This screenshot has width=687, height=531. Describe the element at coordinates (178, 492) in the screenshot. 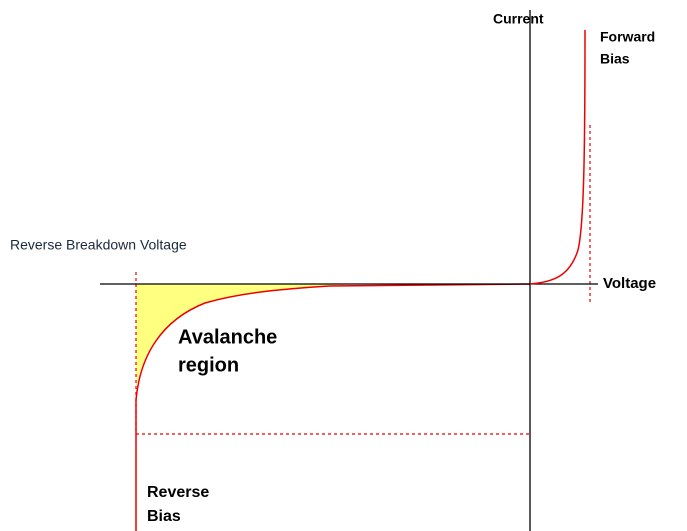

I see `reverse-bias-label: Reverse` at that location.